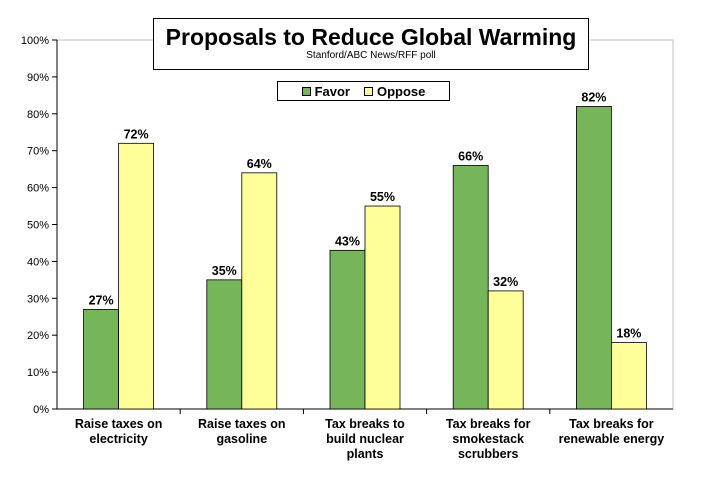  Describe the element at coordinates (38, 262) in the screenshot. I see `y-tick-label: 40%` at that location.